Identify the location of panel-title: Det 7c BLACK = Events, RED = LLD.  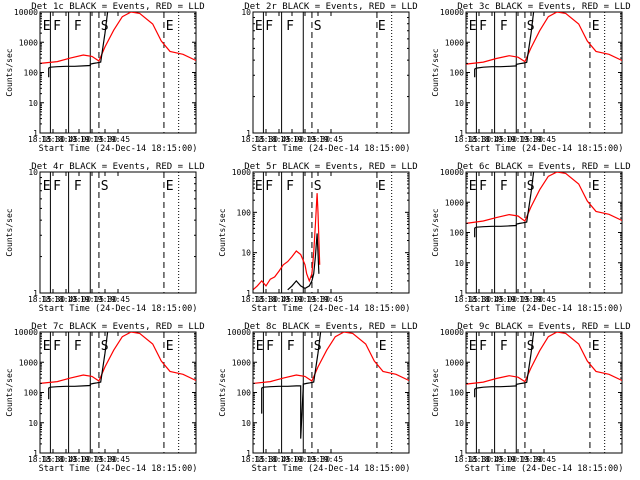
(117, 327).